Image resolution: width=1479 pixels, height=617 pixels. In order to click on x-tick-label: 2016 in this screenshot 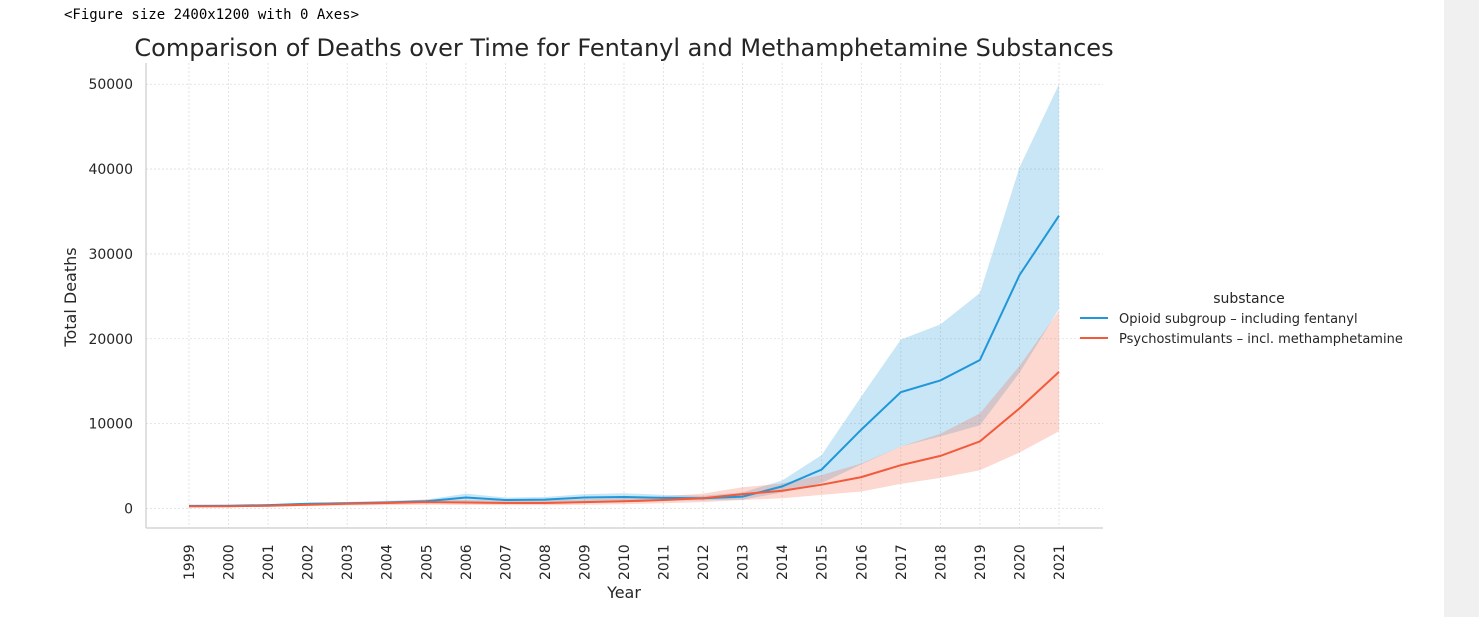, I will do `click(862, 562)`.